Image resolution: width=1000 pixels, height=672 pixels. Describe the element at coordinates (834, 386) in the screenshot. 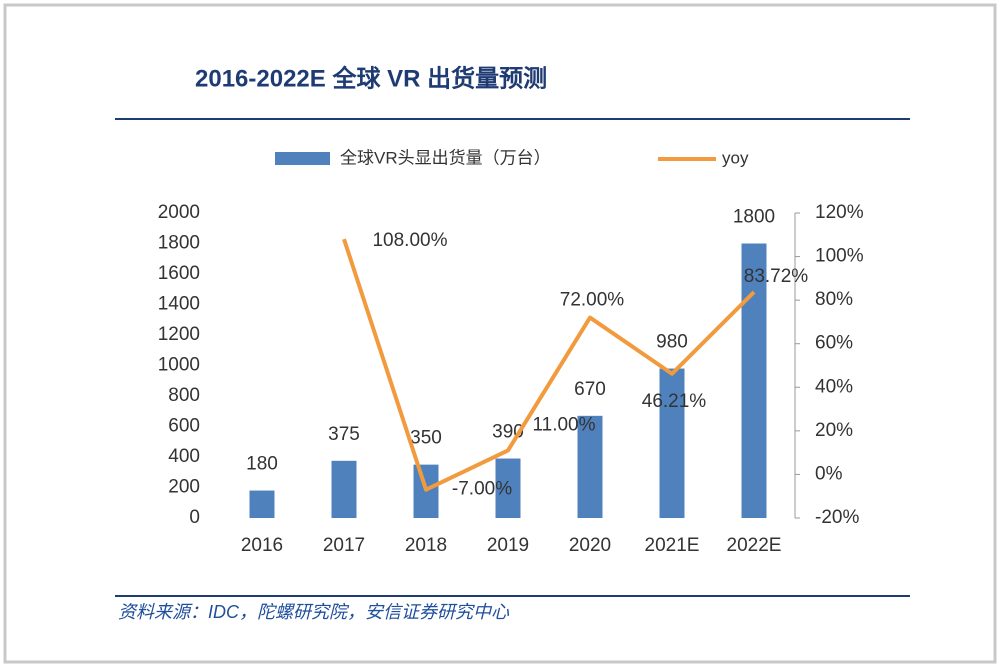

I see `y2-tick-label: 40%` at that location.